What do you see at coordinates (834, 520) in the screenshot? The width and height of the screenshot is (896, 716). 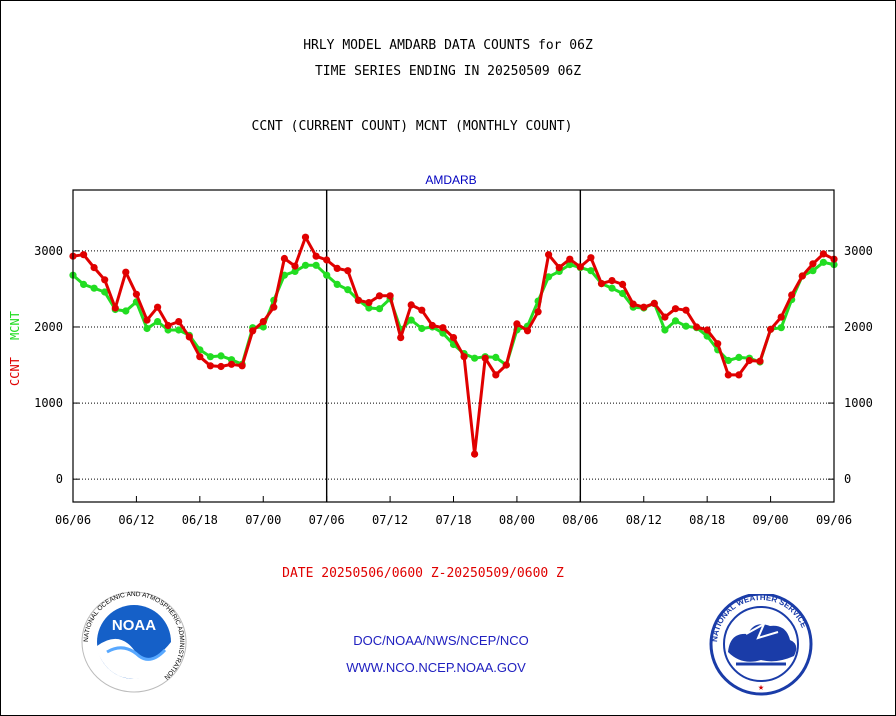 I see `x-tick-label: 09/06` at bounding box center [834, 520].